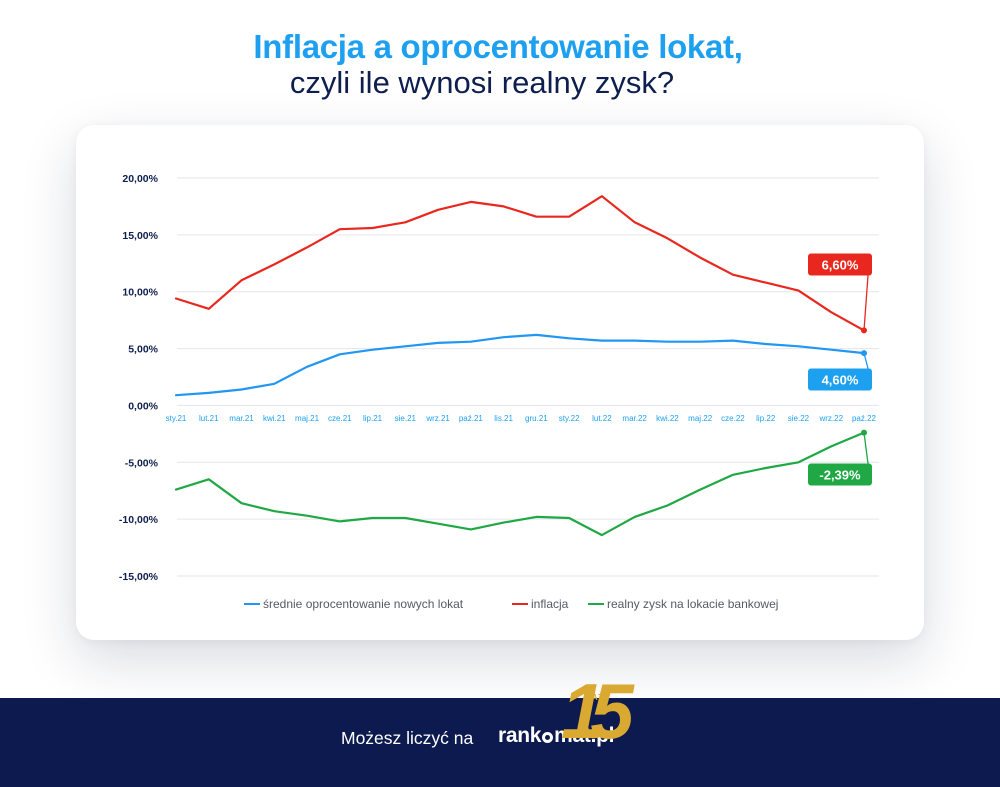 The image size is (1000, 787). I want to click on x-tick-label: lip.21, so click(373, 418).